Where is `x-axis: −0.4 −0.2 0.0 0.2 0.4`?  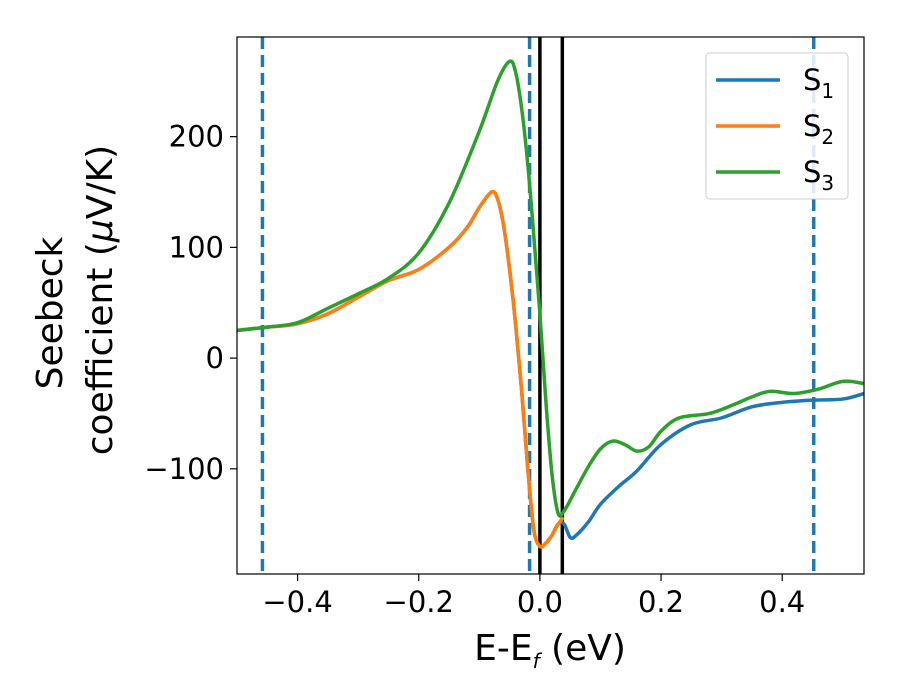
x-axis: −0.4 −0.2 0.0 0.2 0.4 is located at coordinates (533, 596).